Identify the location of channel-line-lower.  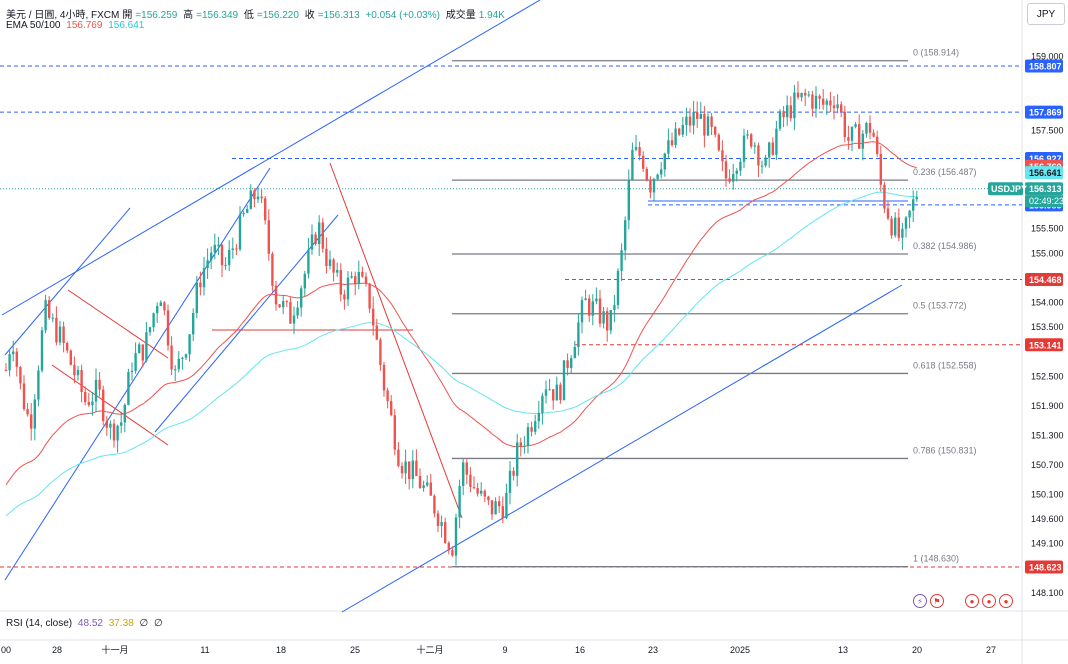
(246, 323).